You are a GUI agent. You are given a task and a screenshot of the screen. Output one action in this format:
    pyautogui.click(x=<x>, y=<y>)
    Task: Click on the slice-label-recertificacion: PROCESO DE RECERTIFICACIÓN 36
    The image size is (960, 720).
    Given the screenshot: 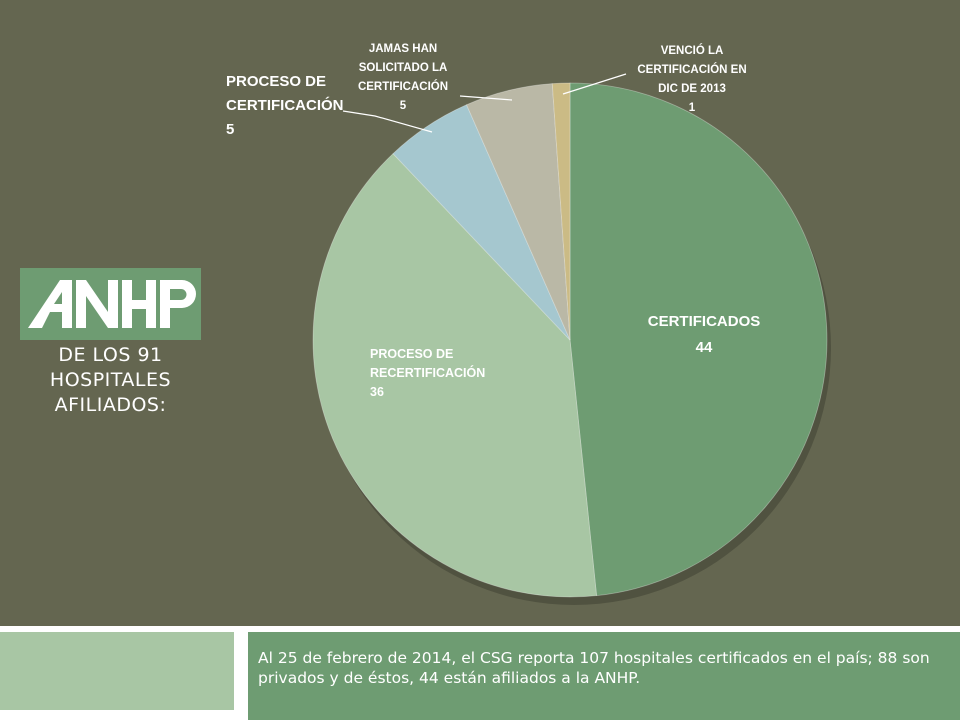 What is the action you would take?
    pyautogui.click(x=427, y=373)
    